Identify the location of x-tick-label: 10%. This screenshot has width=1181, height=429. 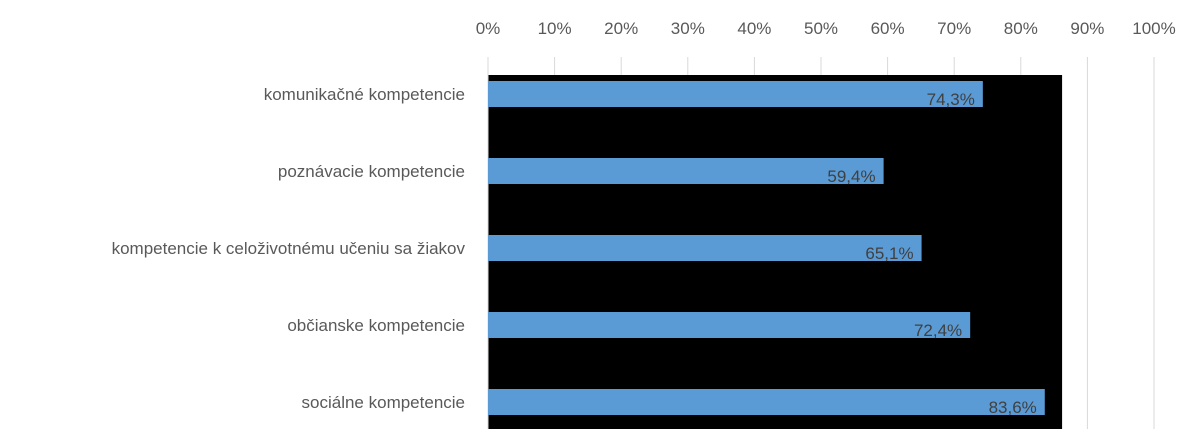
(555, 28).